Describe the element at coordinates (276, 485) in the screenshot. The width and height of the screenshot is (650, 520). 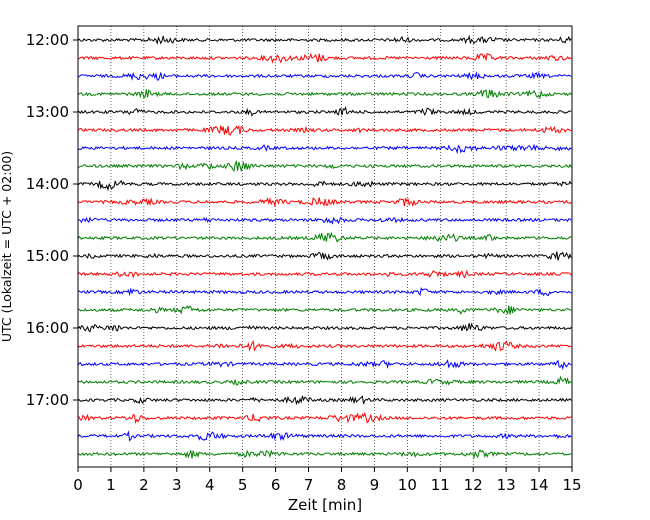
I see `x-tick-label: 6` at that location.